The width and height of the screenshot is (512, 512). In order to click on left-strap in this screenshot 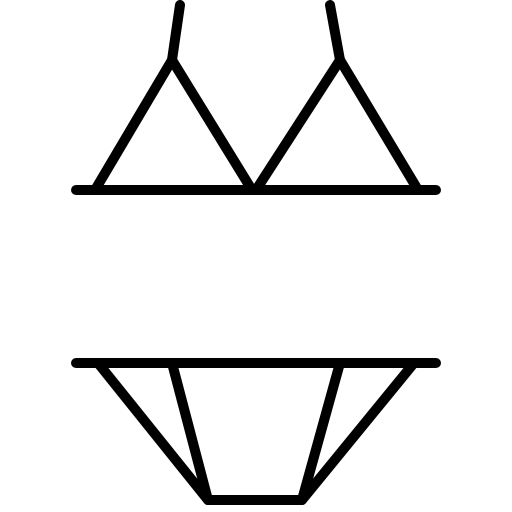, I will do `click(176, 32)`.